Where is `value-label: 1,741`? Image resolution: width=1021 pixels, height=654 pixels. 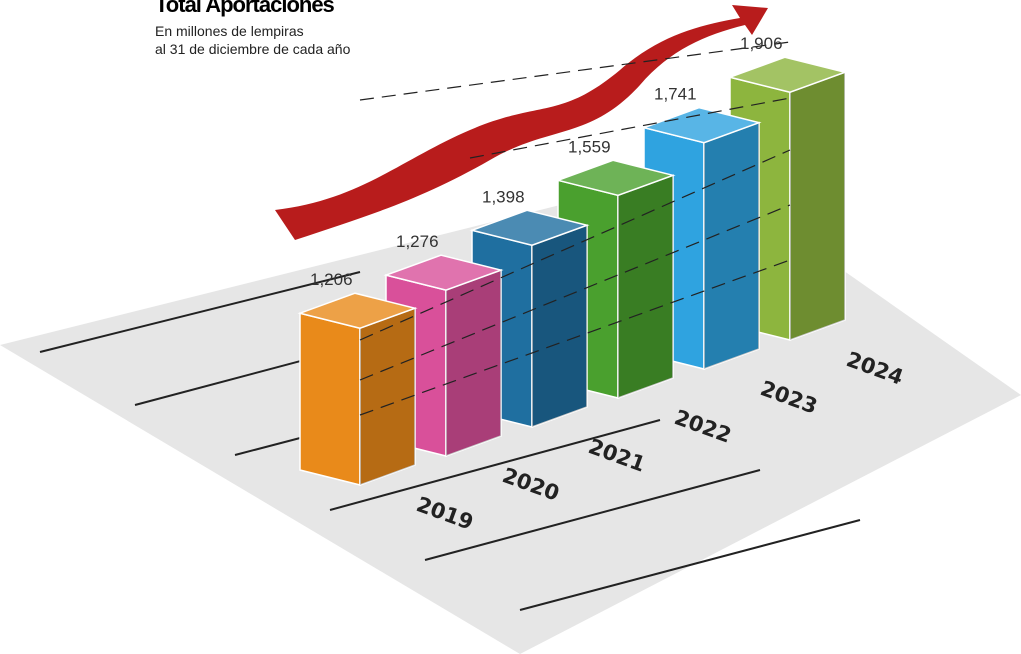 value-label: 1,741 is located at coordinates (675, 94).